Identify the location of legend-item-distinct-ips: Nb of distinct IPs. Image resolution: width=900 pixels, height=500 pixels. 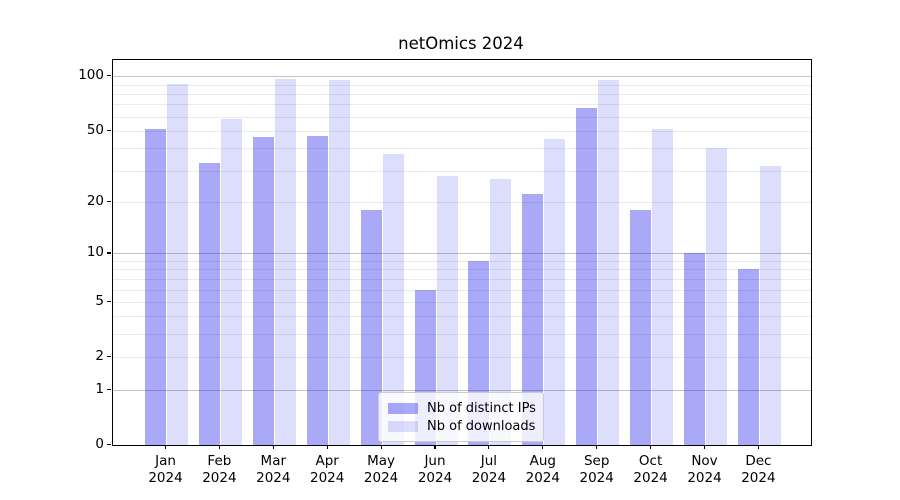
(462, 408).